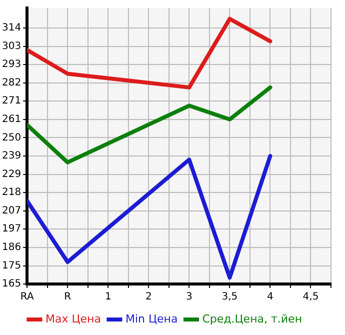 The image size is (345, 335). Describe the element at coordinates (252, 319) in the screenshot. I see `legend-label: Сред.Цена, т.йен` at that location.